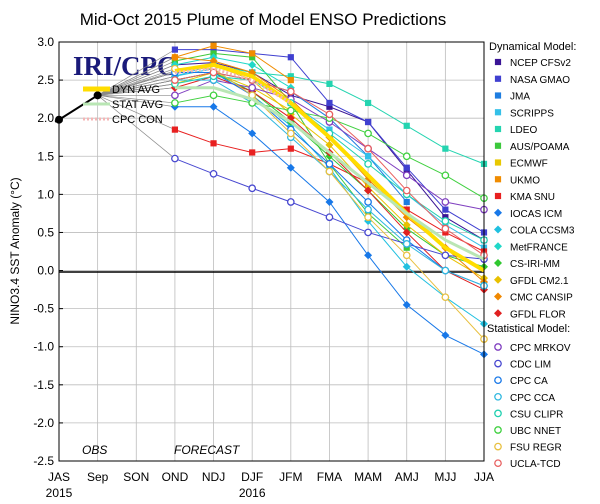  What do you see at coordinates (290, 477) in the screenshot?
I see `x-tick-label: JFM` at bounding box center [290, 477].